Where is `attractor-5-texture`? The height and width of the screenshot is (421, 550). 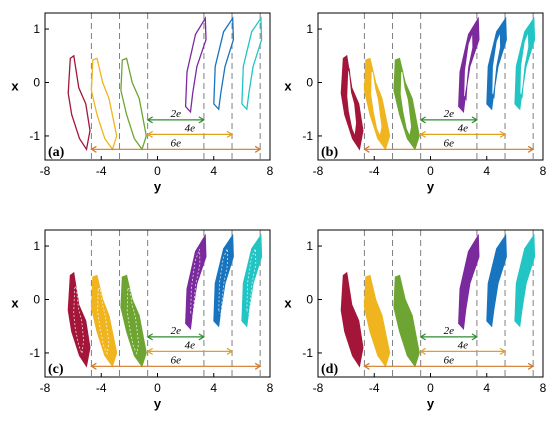 attractor-5-texture is located at coordinates (223, 282).